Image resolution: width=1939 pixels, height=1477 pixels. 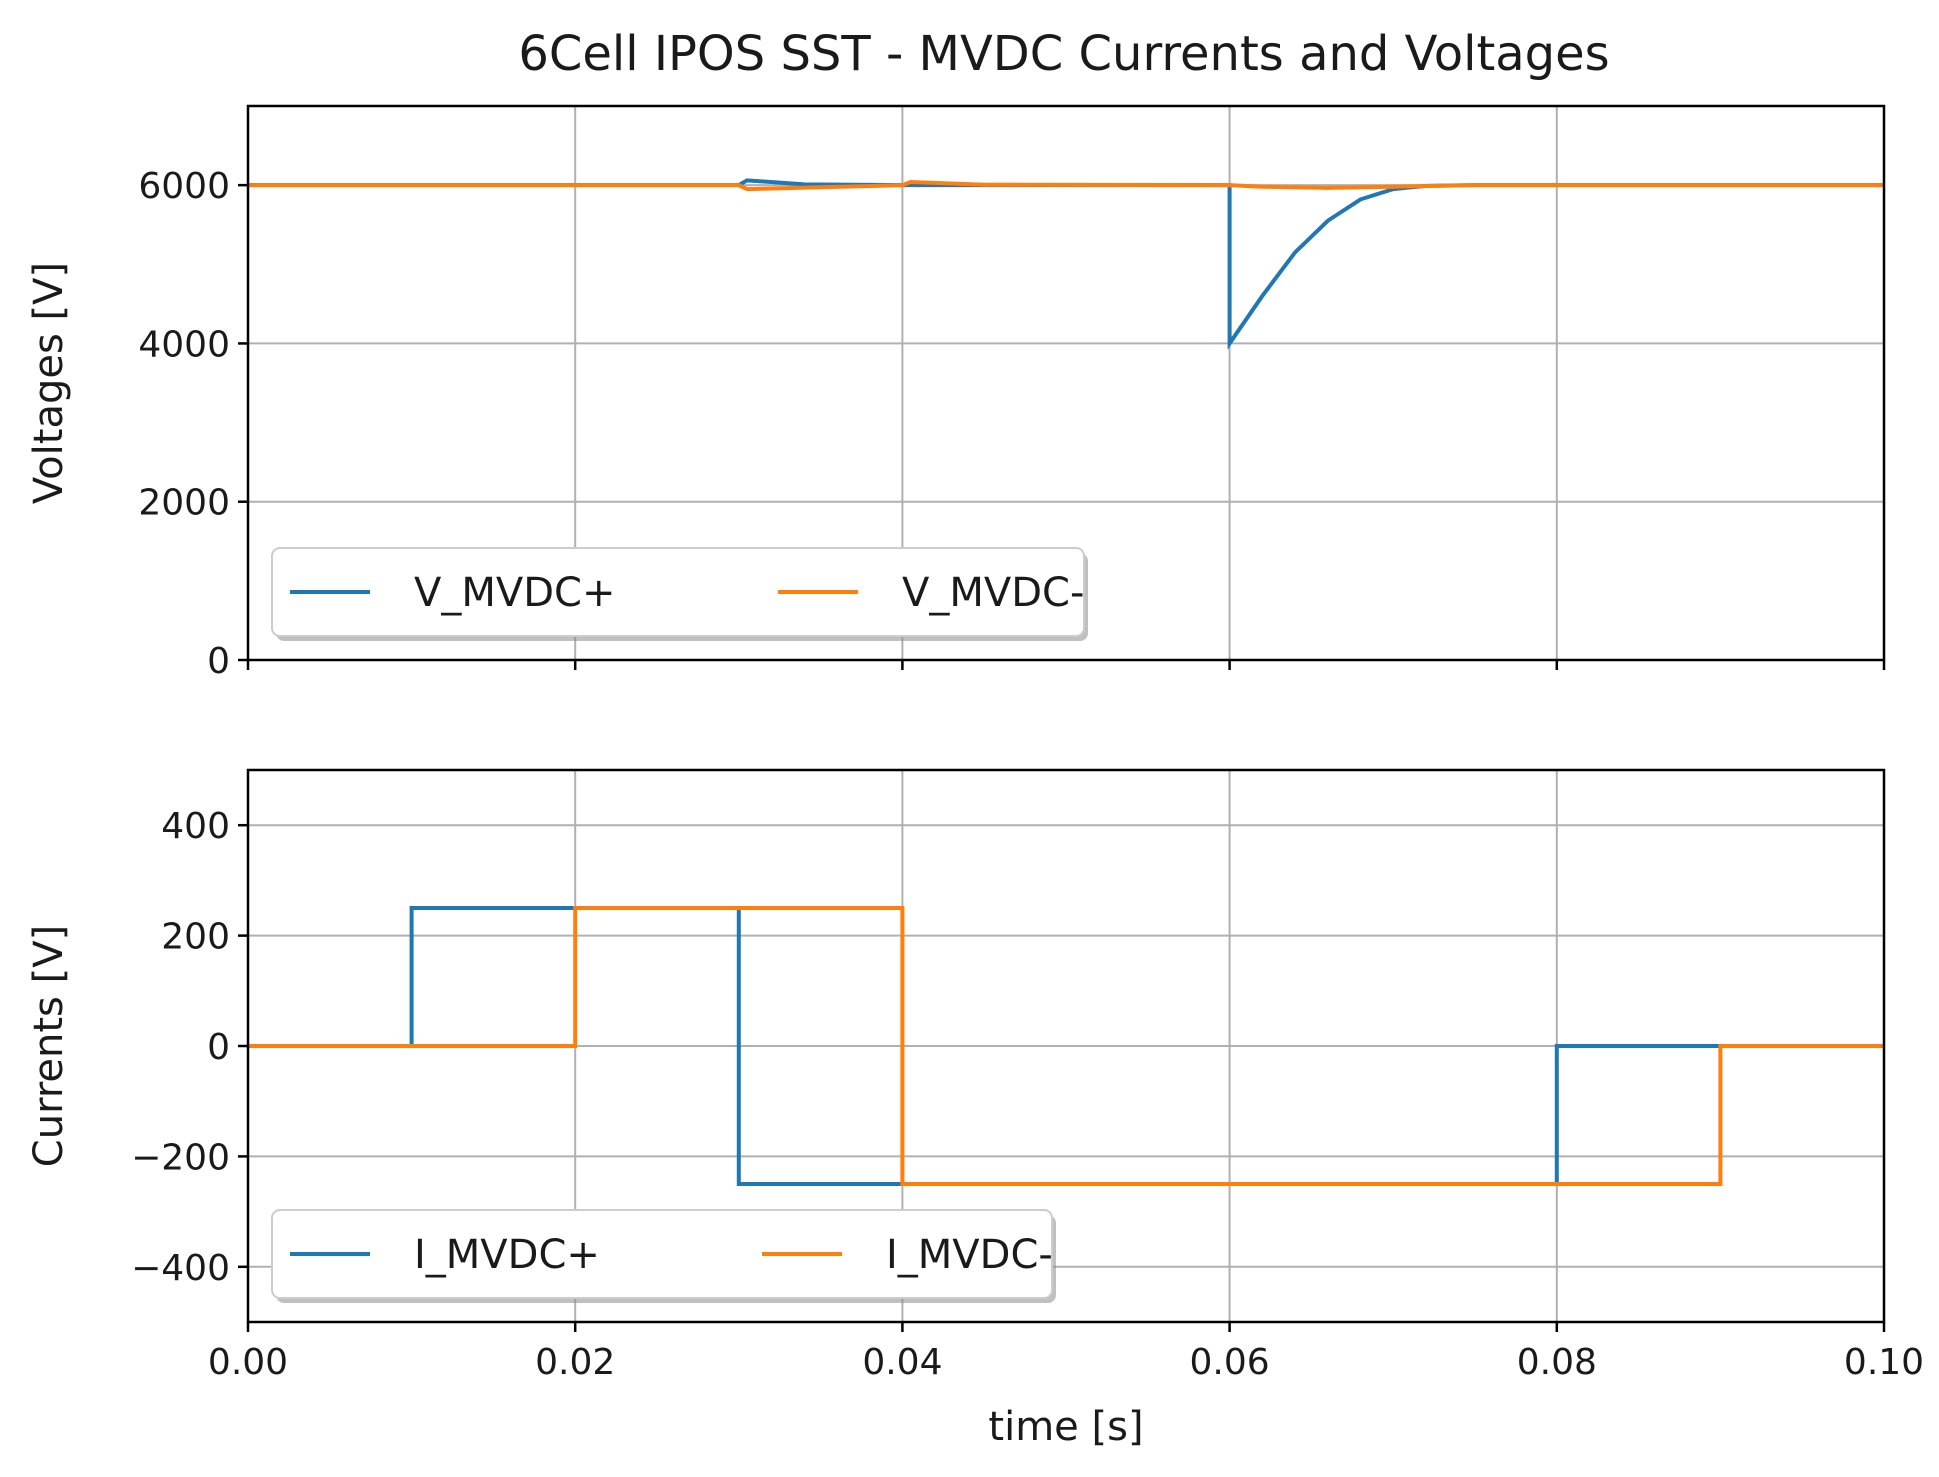 What do you see at coordinates (1066, 185) in the screenshot?
I see `series-line-V_MVDC-` at bounding box center [1066, 185].